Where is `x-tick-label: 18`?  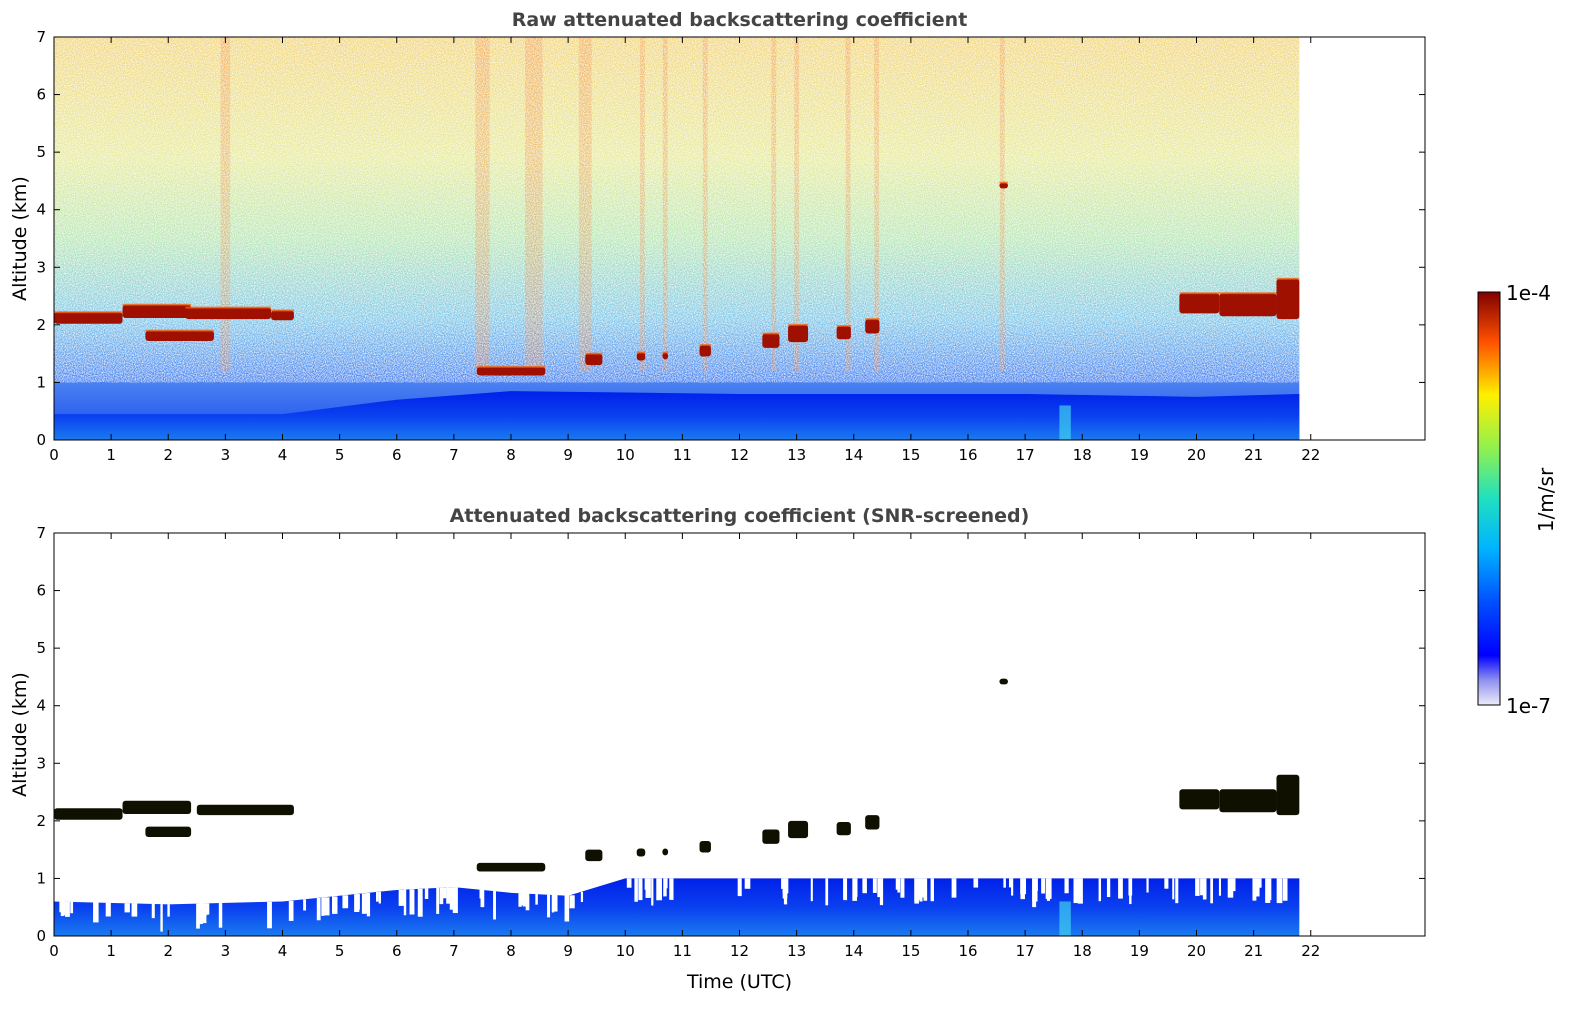
x-tick-label: 18 is located at coordinates (1082, 951).